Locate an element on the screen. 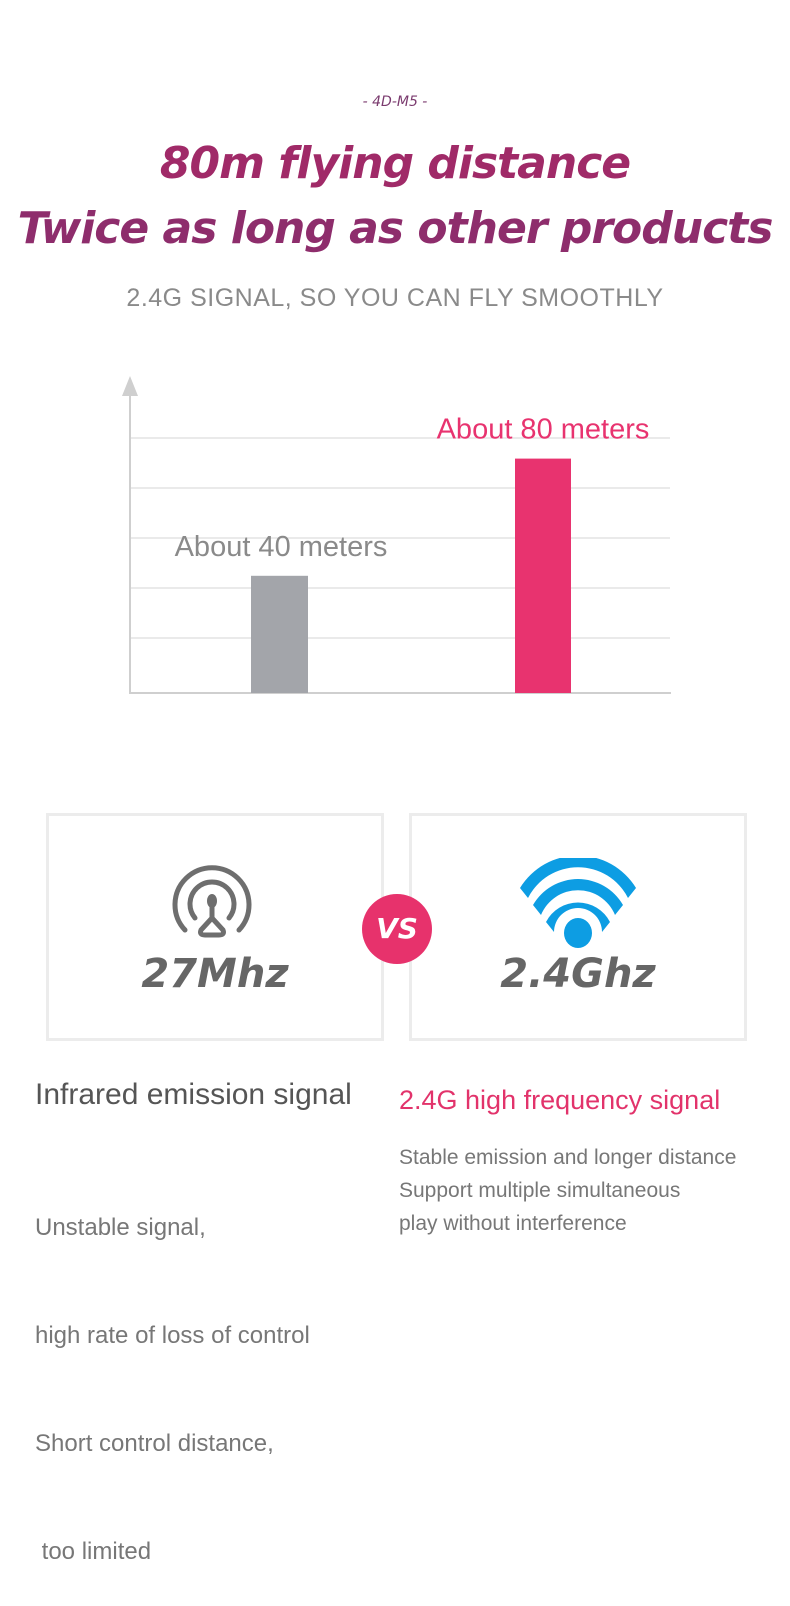 This screenshot has height=1606, width=790. frequency-27mhz: 27Mhz is located at coordinates (215, 974).